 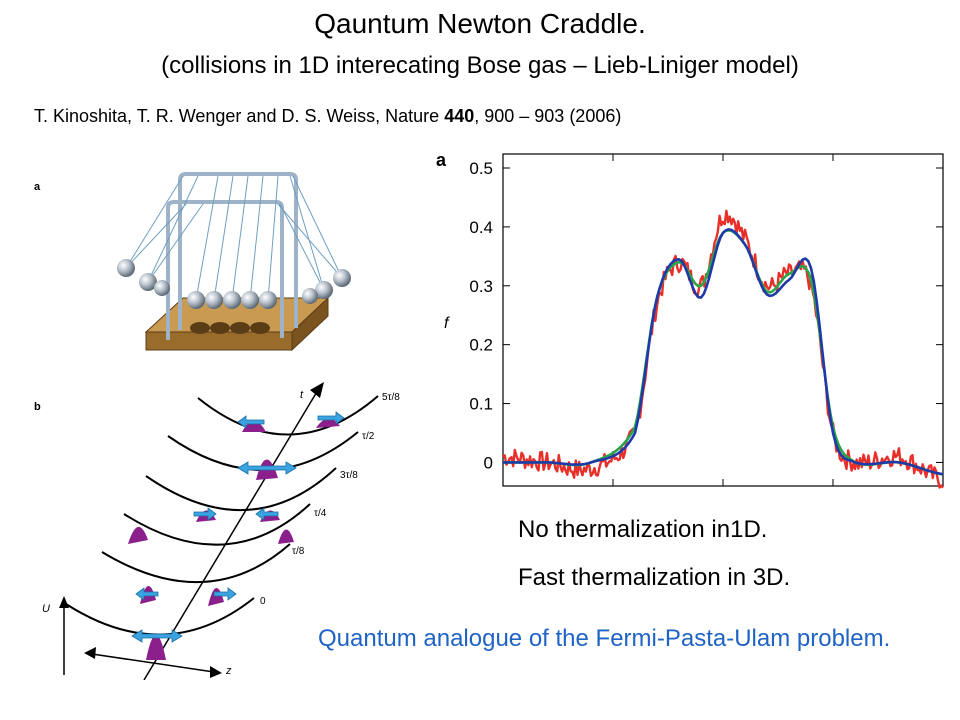 I want to click on z-axis-arrowhead, so click(x=216, y=672).